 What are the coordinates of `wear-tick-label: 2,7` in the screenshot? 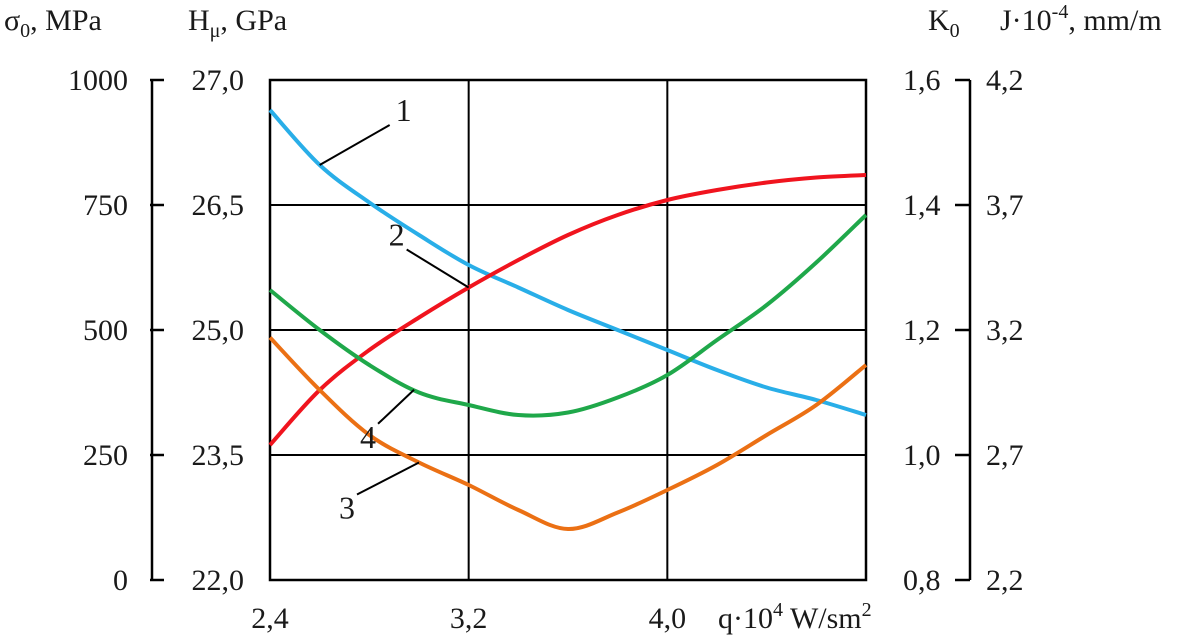 It's located at (1005, 455).